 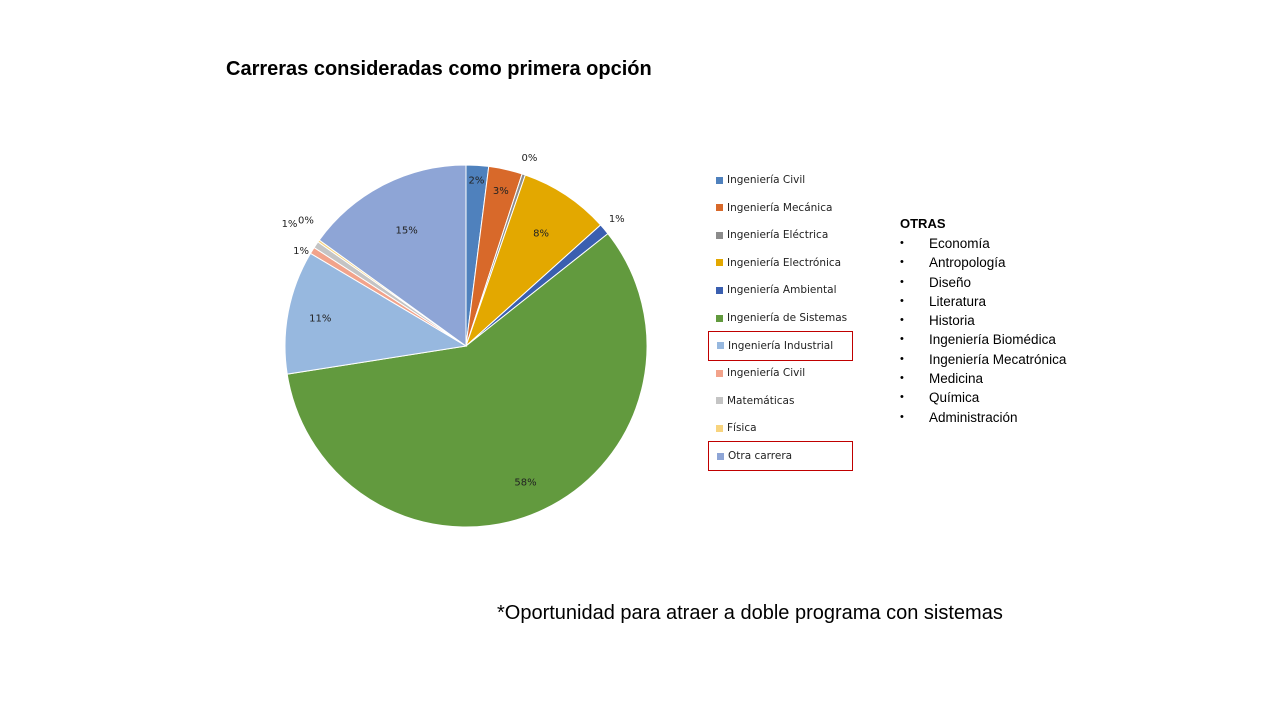 What do you see at coordinates (525, 482) in the screenshot?
I see `pie-label-6: 58%` at bounding box center [525, 482].